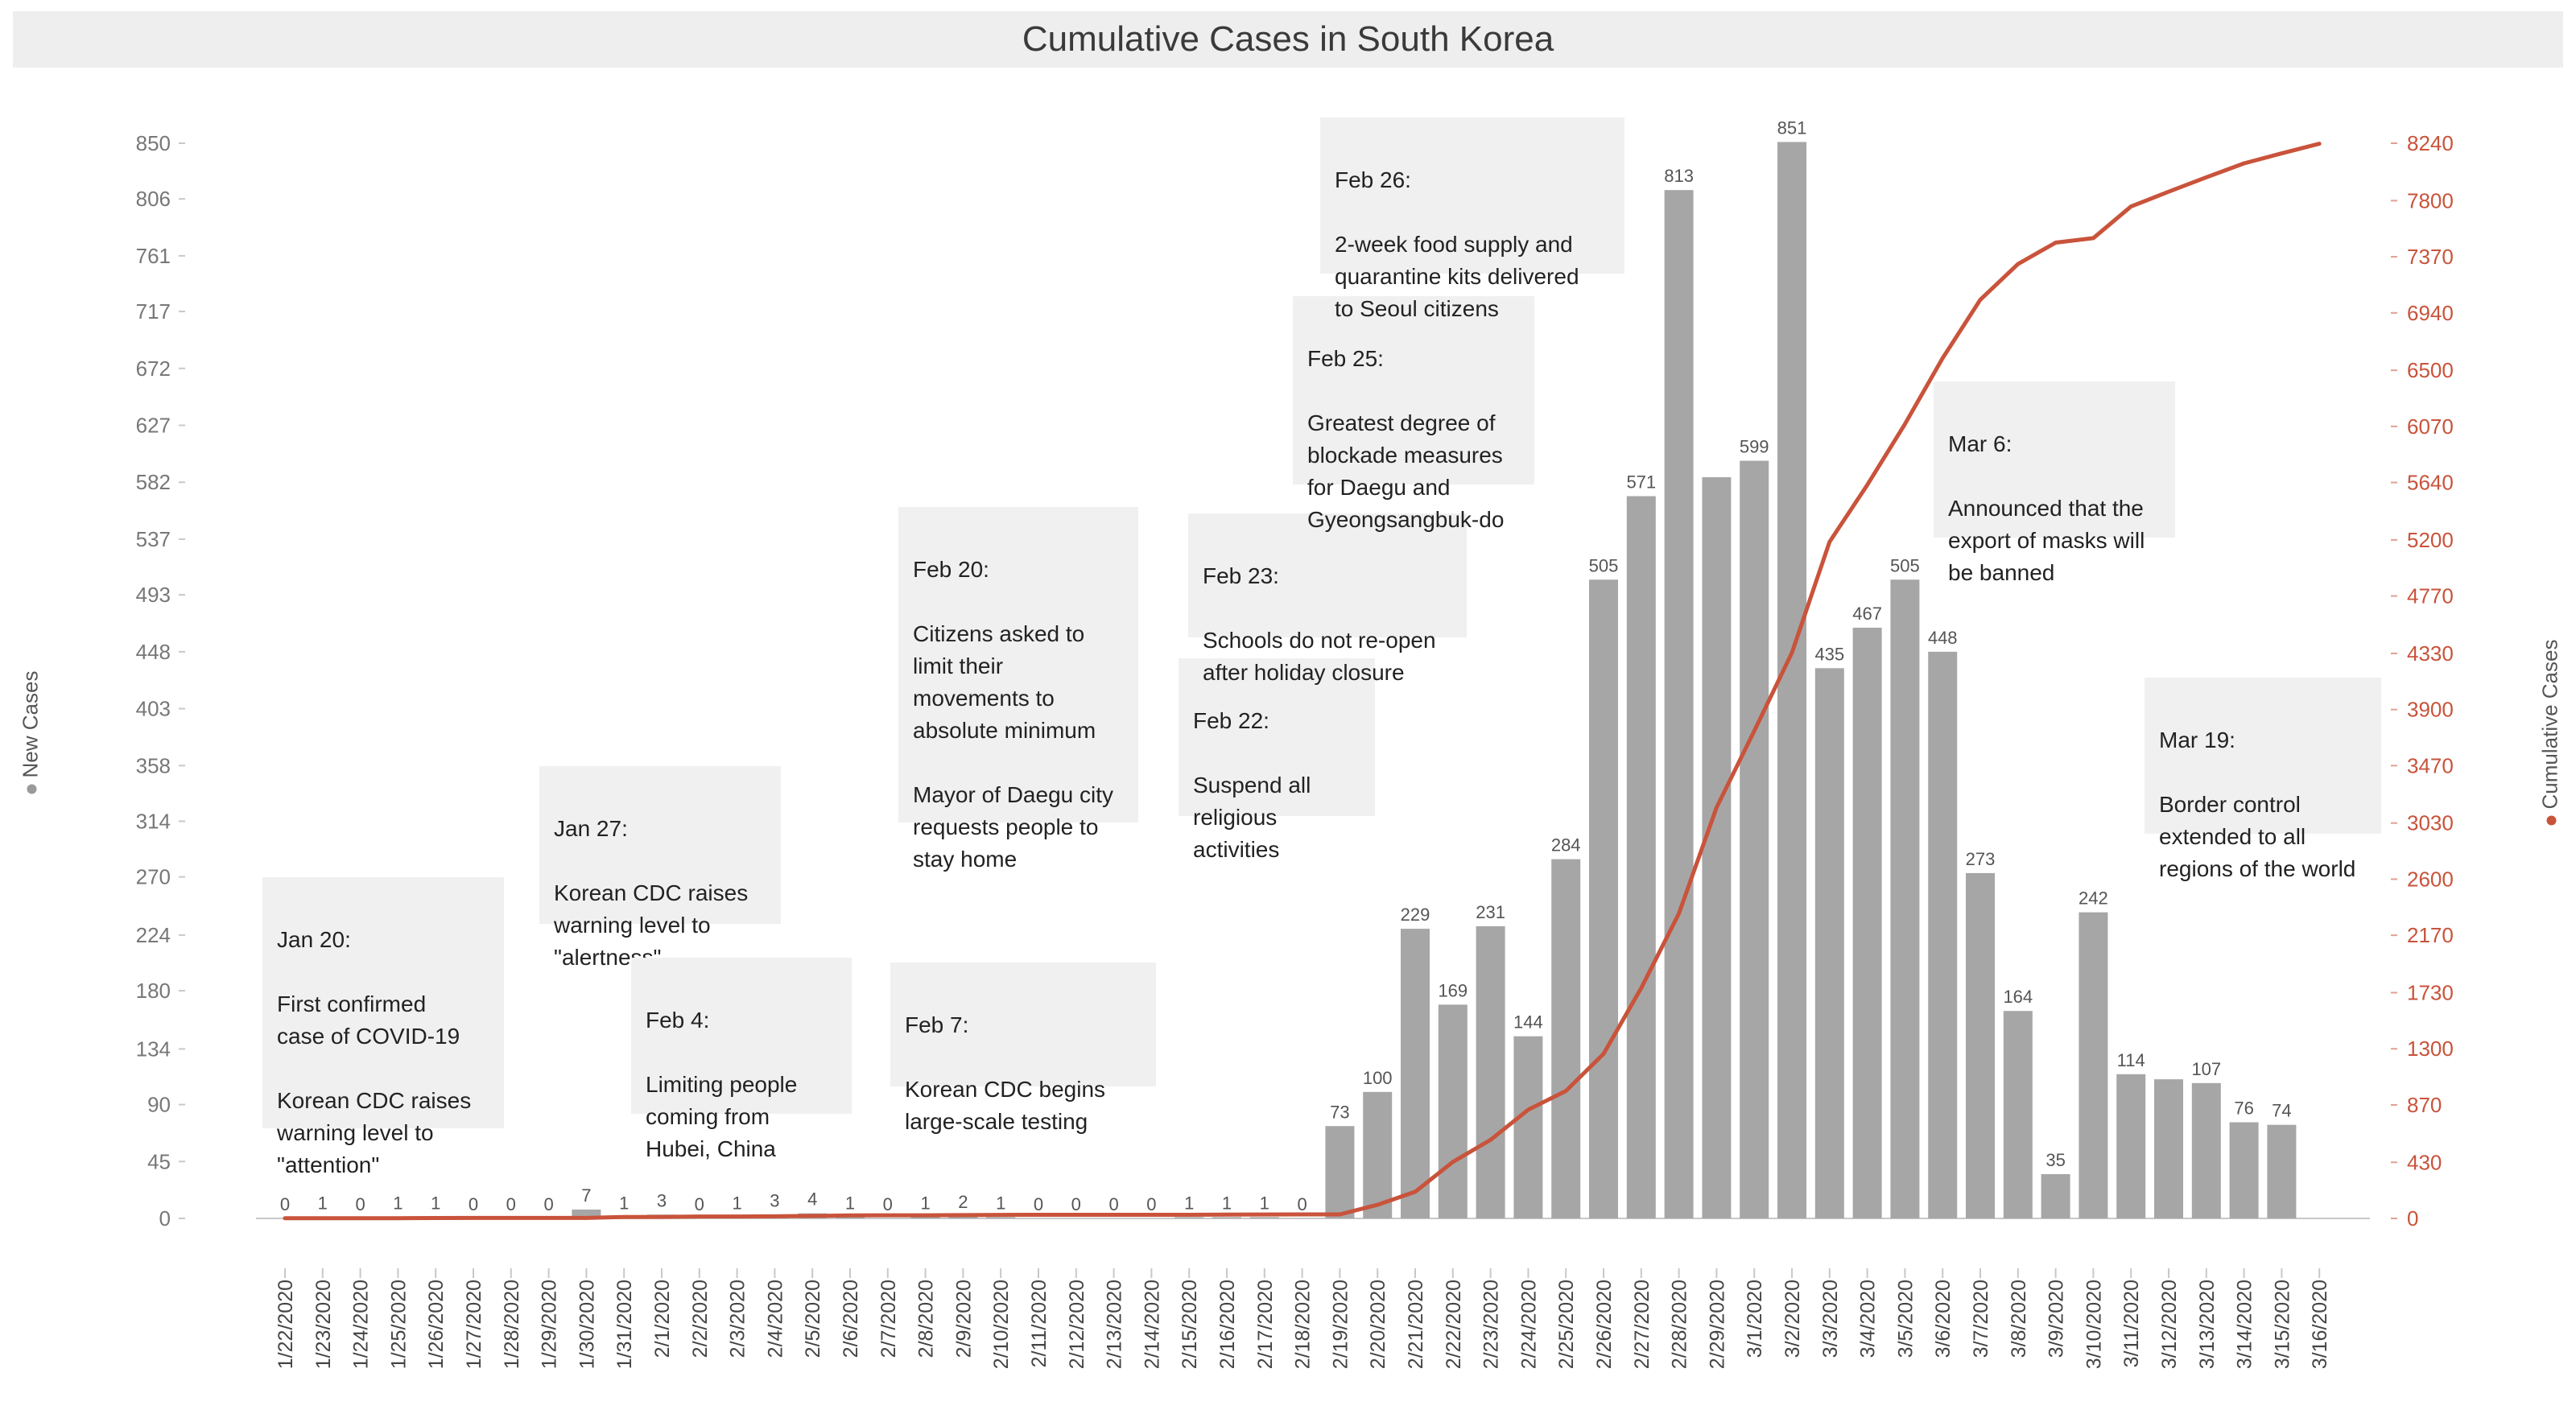 The width and height of the screenshot is (2576, 1418). I want to click on annotation-date: Mar 19:, so click(2197, 740).